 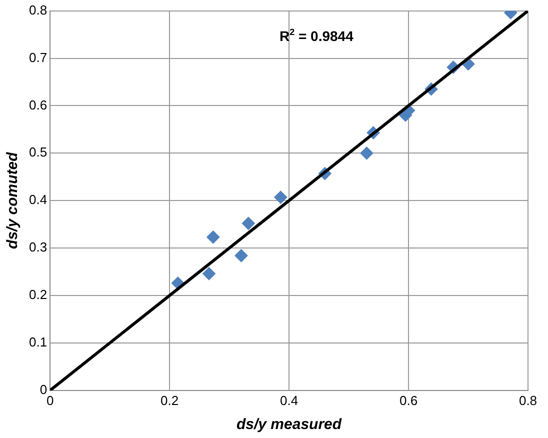 I want to click on y-tick-label: 0.4, so click(x=38, y=200).